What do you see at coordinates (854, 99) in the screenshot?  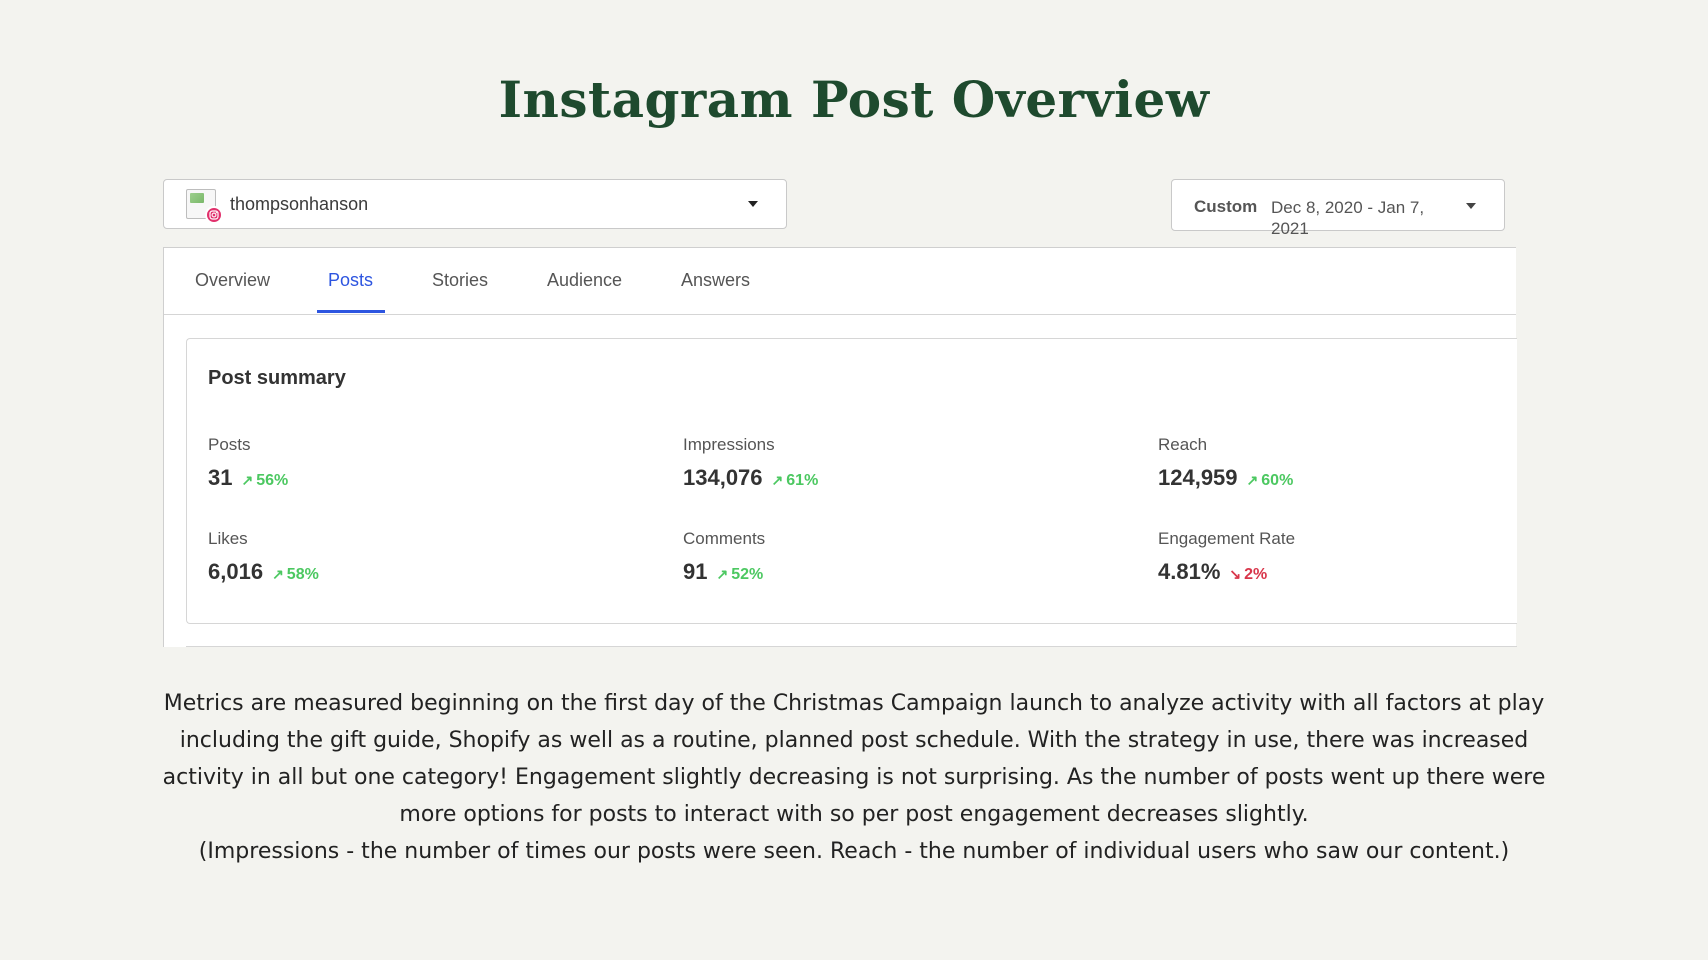 I see `page-title: Instagram Post Overview` at bounding box center [854, 99].